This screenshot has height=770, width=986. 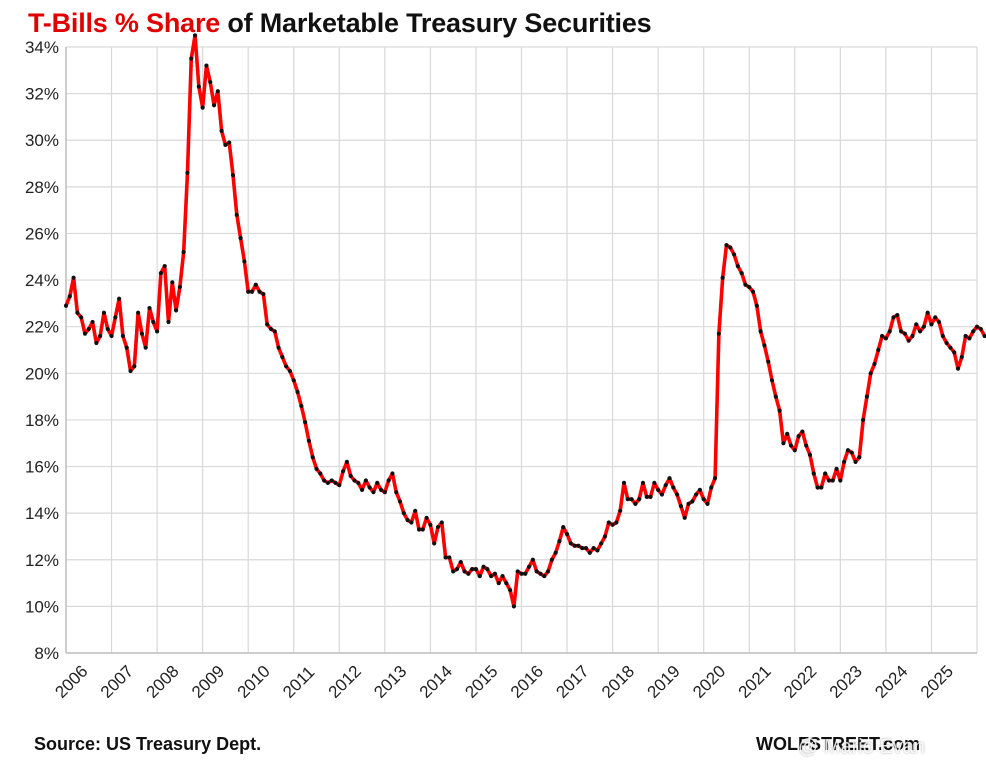 What do you see at coordinates (208, 682) in the screenshot?
I see `x-tick-label: 2009` at bounding box center [208, 682].